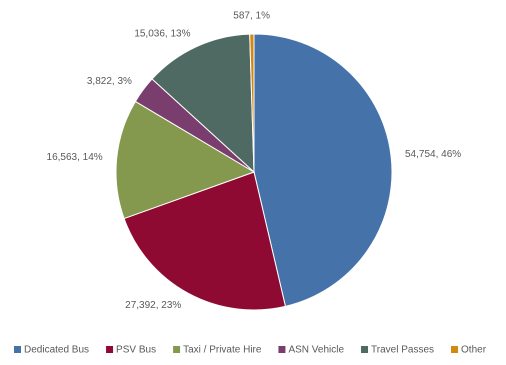  I want to click on data-label: 27,392, 23%, so click(153, 305).